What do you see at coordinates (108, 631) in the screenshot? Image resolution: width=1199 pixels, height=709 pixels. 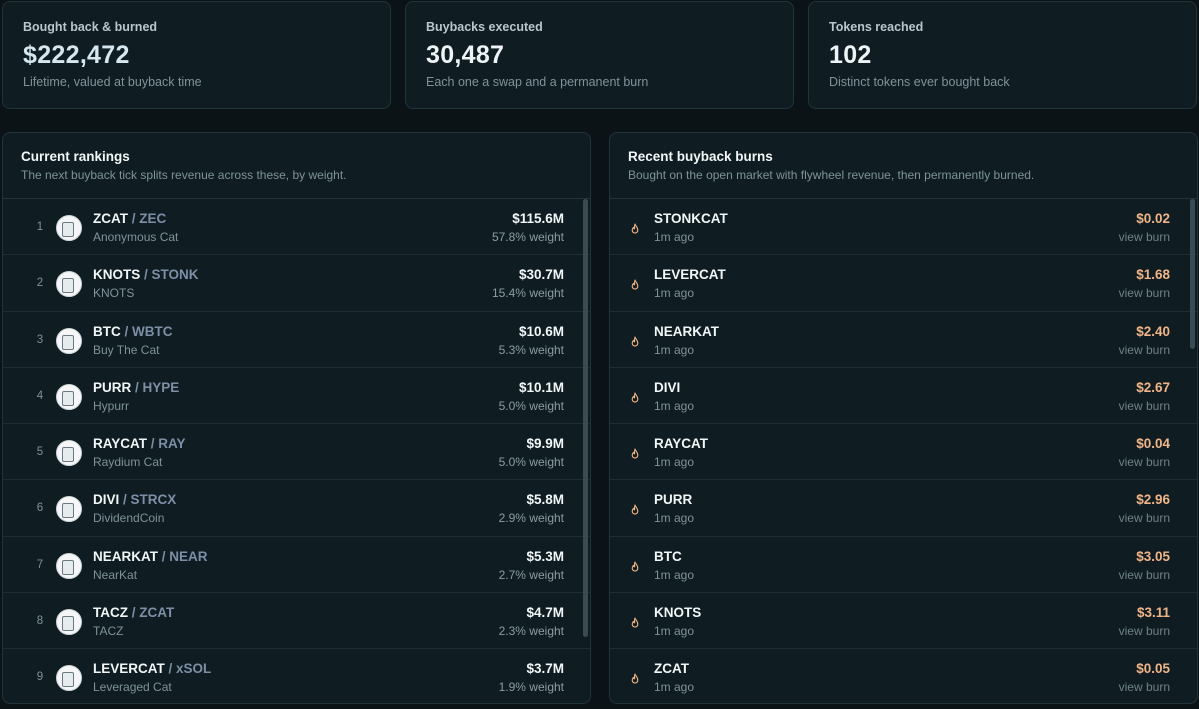 I see `token-description: TACZ` at bounding box center [108, 631].